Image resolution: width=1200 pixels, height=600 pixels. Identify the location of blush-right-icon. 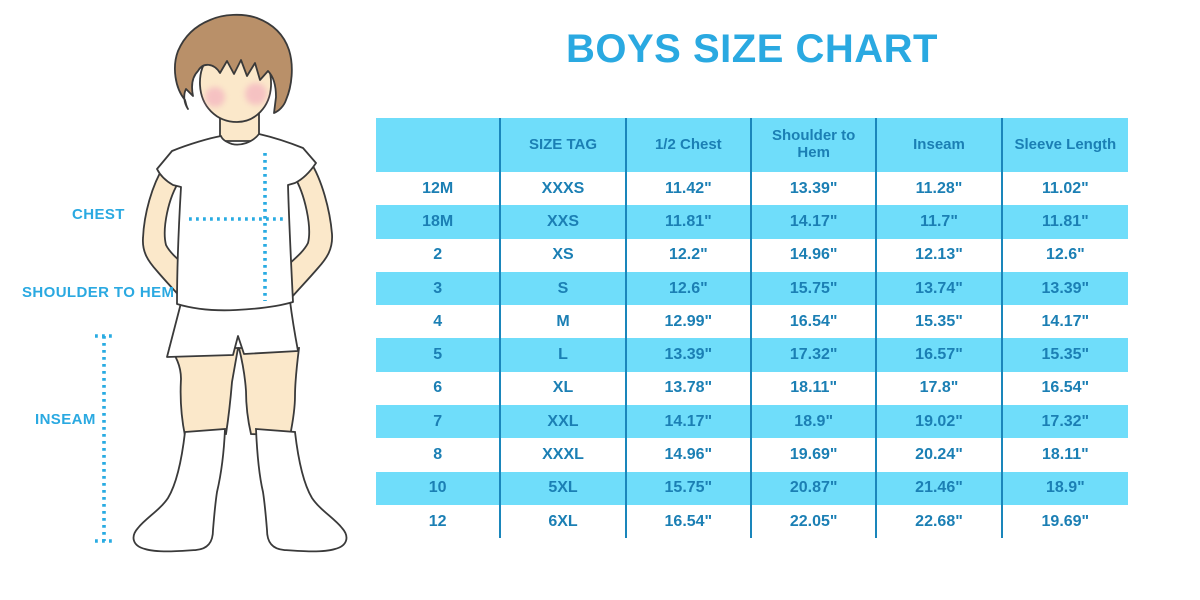
(256, 94).